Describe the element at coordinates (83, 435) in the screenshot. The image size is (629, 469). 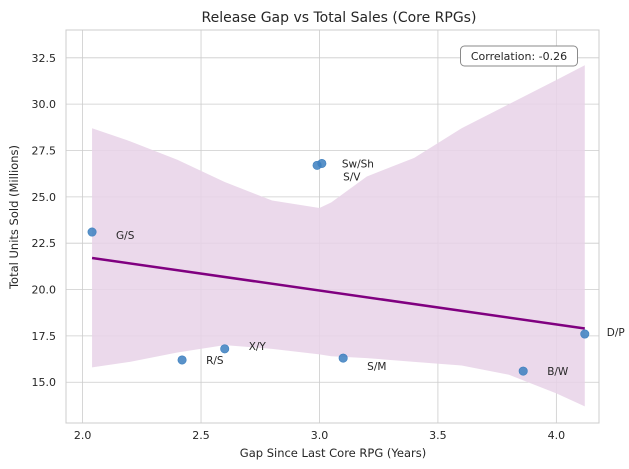
I see `x-tick-label: 2.0` at that location.